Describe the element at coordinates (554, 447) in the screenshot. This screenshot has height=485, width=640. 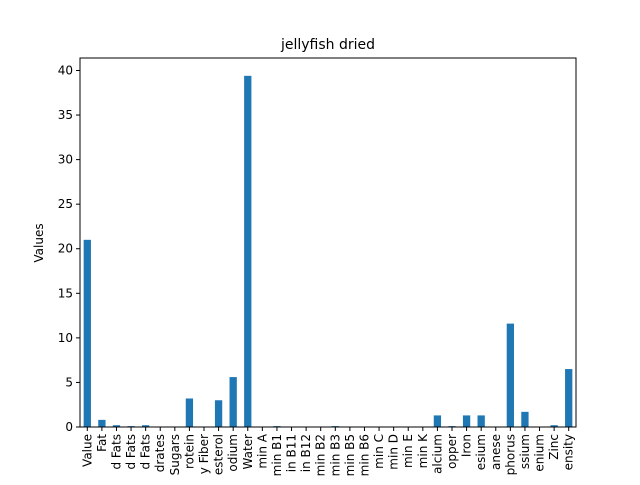
I see `x-tick-label: Zinc` at that location.